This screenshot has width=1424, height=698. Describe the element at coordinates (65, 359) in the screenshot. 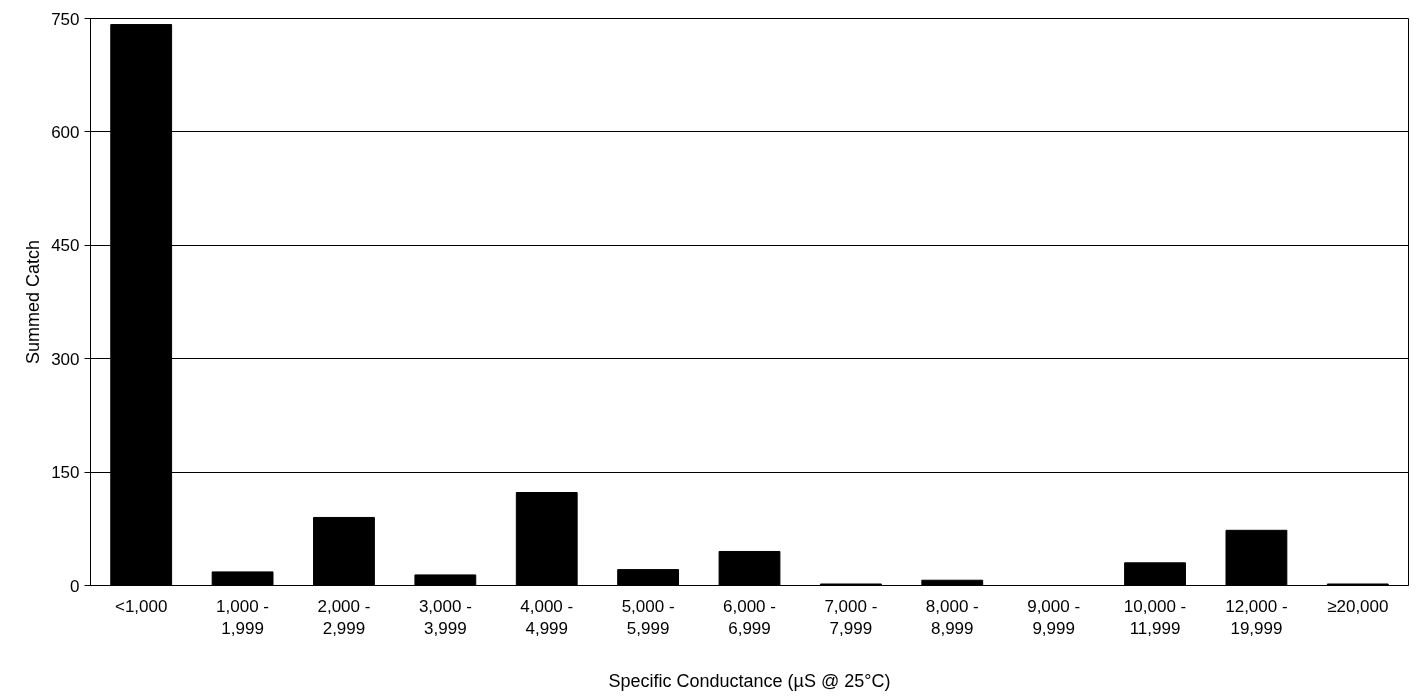

I see `y-tick-label: 300` at that location.